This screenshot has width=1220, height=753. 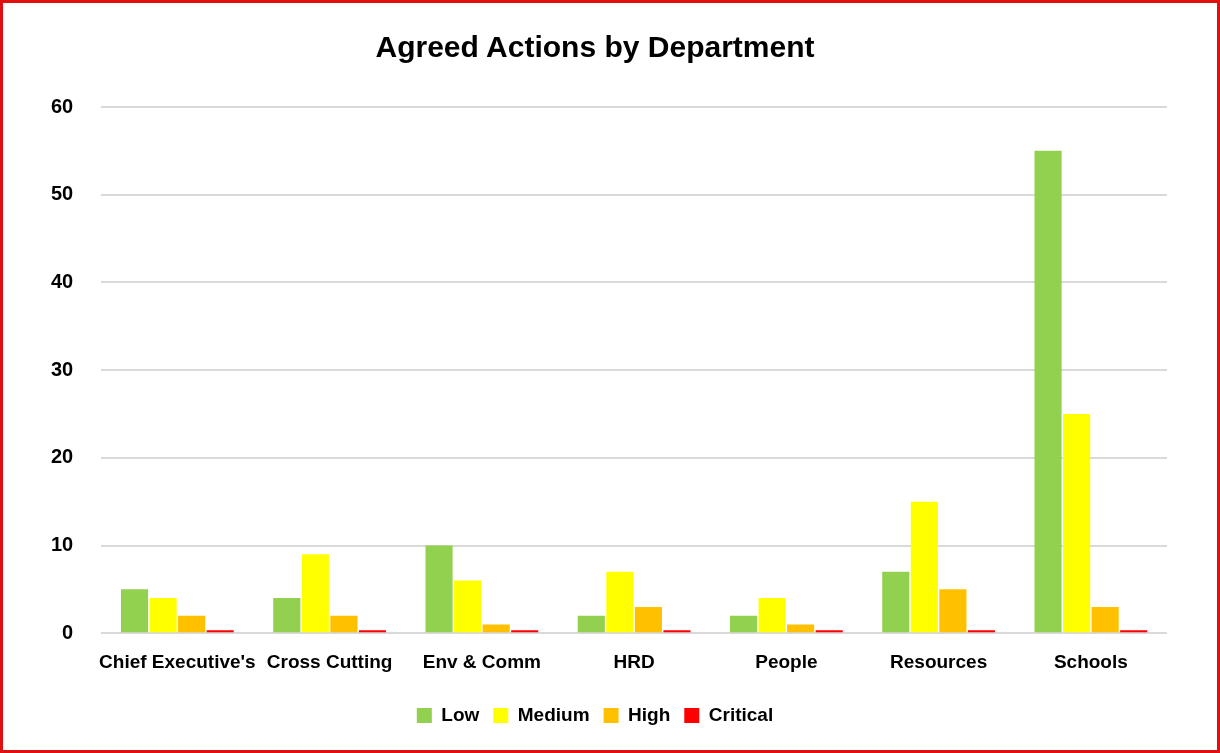 What do you see at coordinates (741, 714) in the screenshot?
I see `legend-label: Critical` at bounding box center [741, 714].